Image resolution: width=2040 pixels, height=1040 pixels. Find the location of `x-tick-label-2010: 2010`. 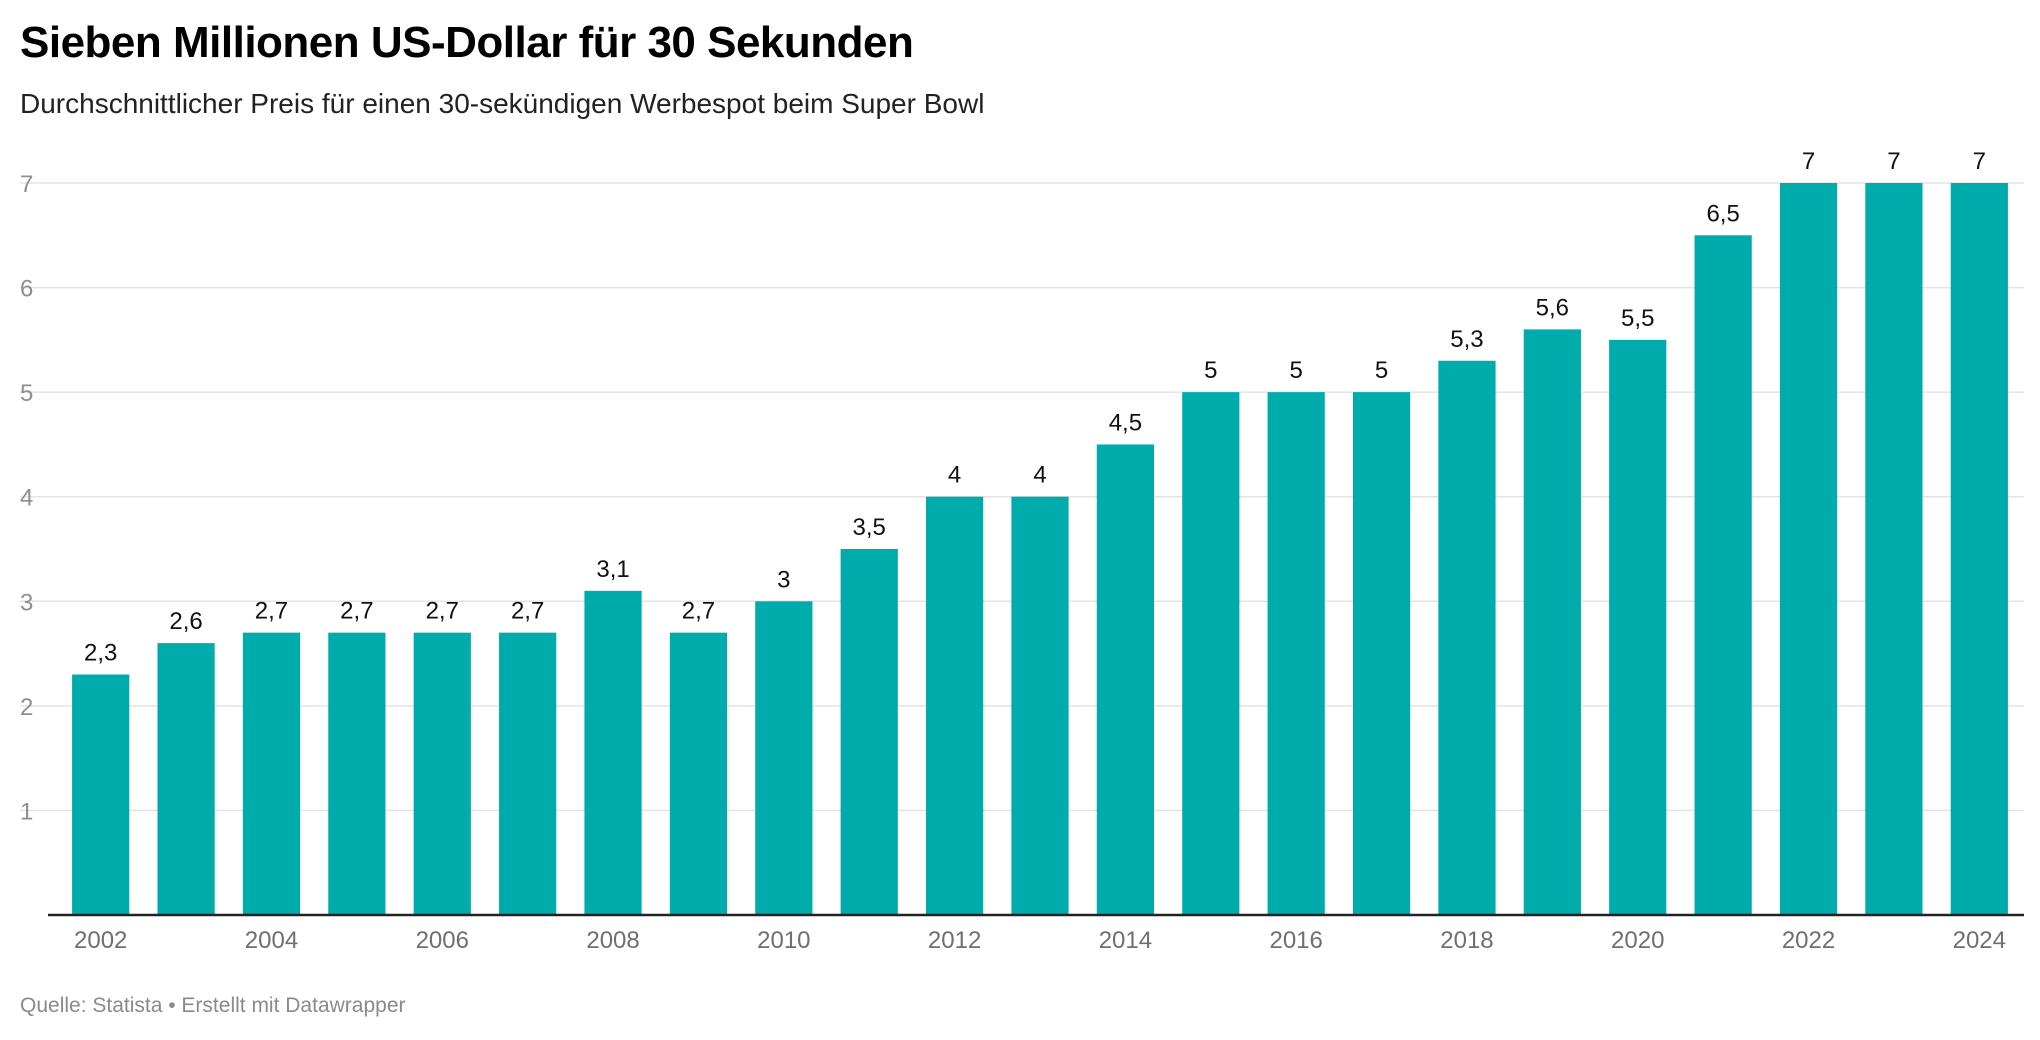

x-tick-label-2010: 2010 is located at coordinates (783, 940).